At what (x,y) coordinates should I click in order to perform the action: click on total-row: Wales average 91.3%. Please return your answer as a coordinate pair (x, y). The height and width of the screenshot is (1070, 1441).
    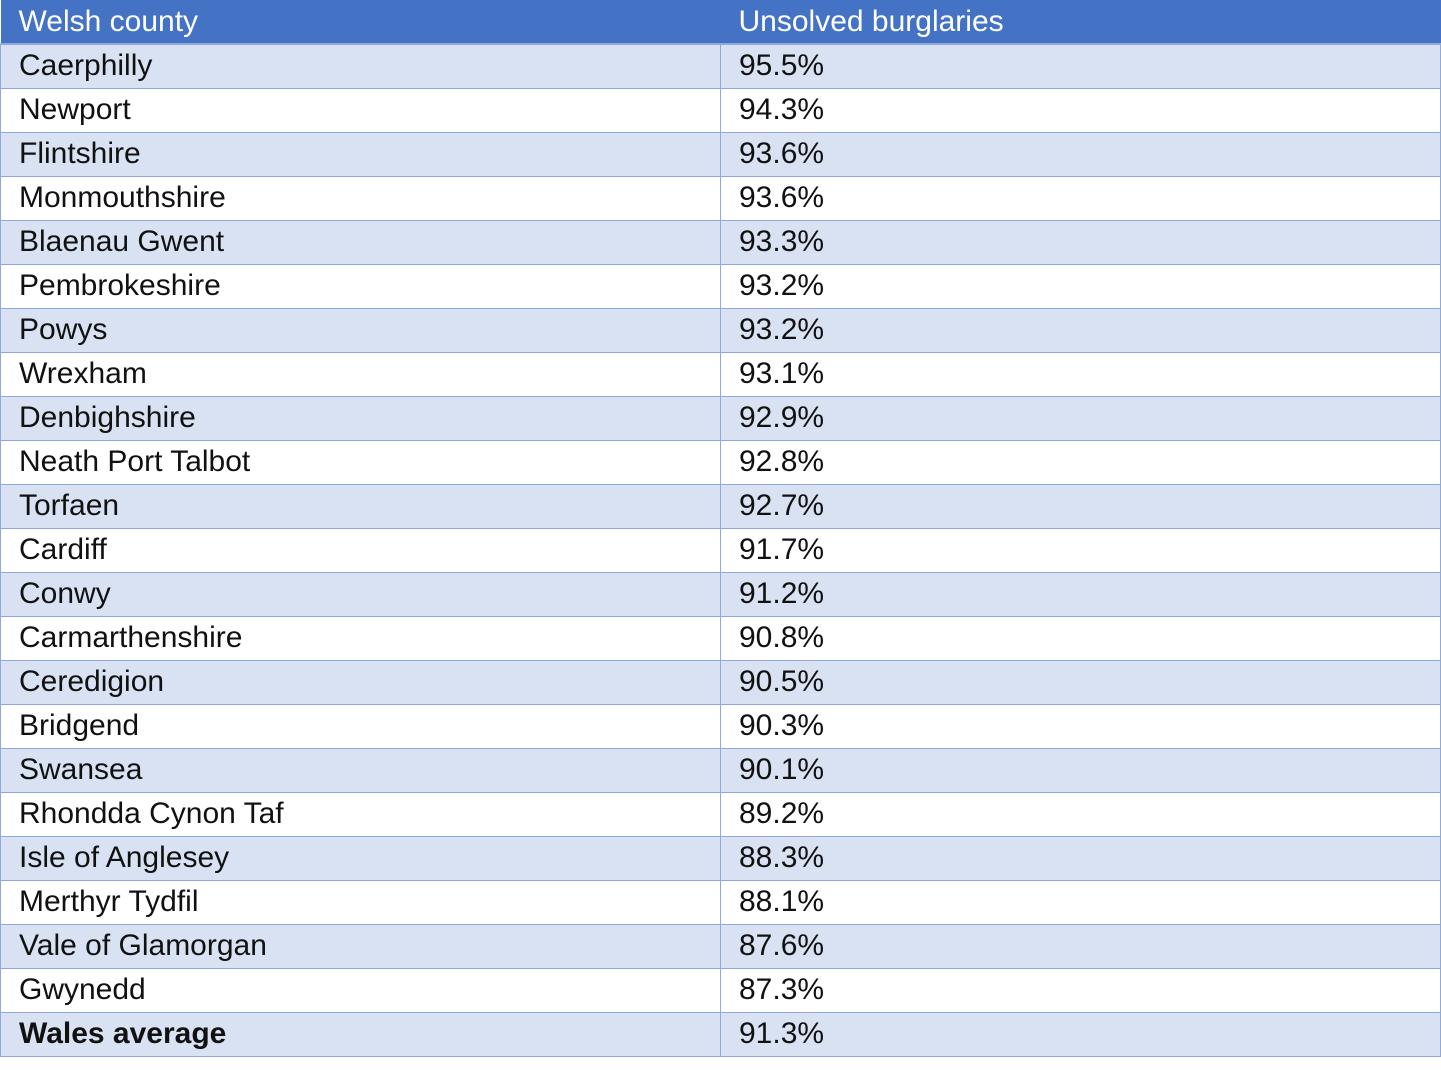
    Looking at the image, I should click on (720, 1034).